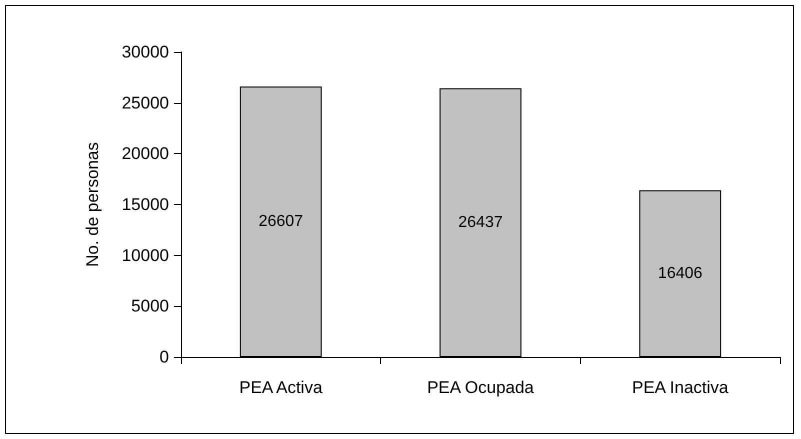 The width and height of the screenshot is (801, 439). I want to click on data-label: 26607, so click(281, 221).